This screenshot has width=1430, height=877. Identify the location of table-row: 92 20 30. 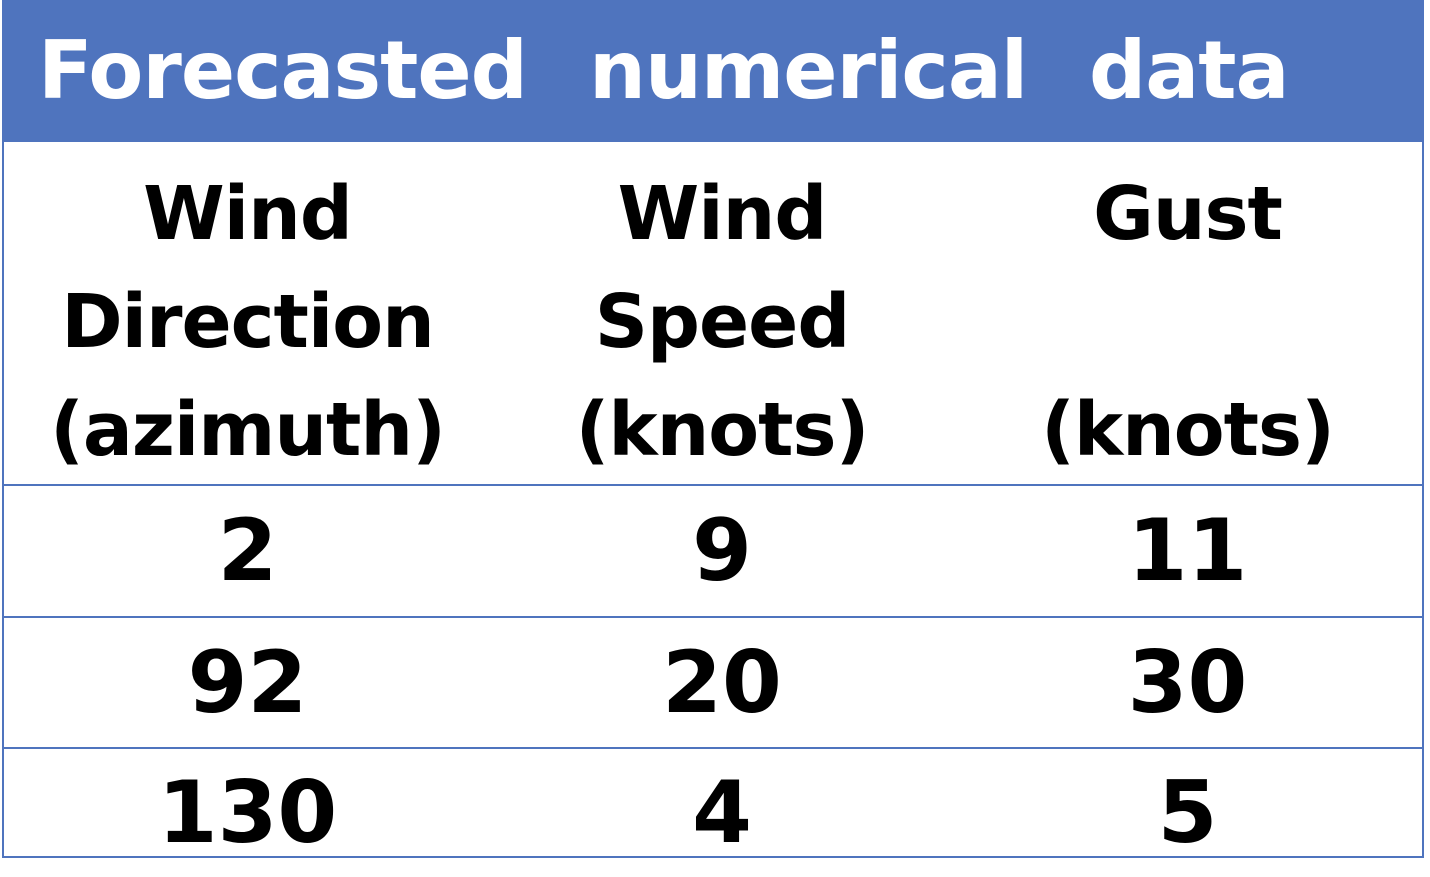
(713, 683).